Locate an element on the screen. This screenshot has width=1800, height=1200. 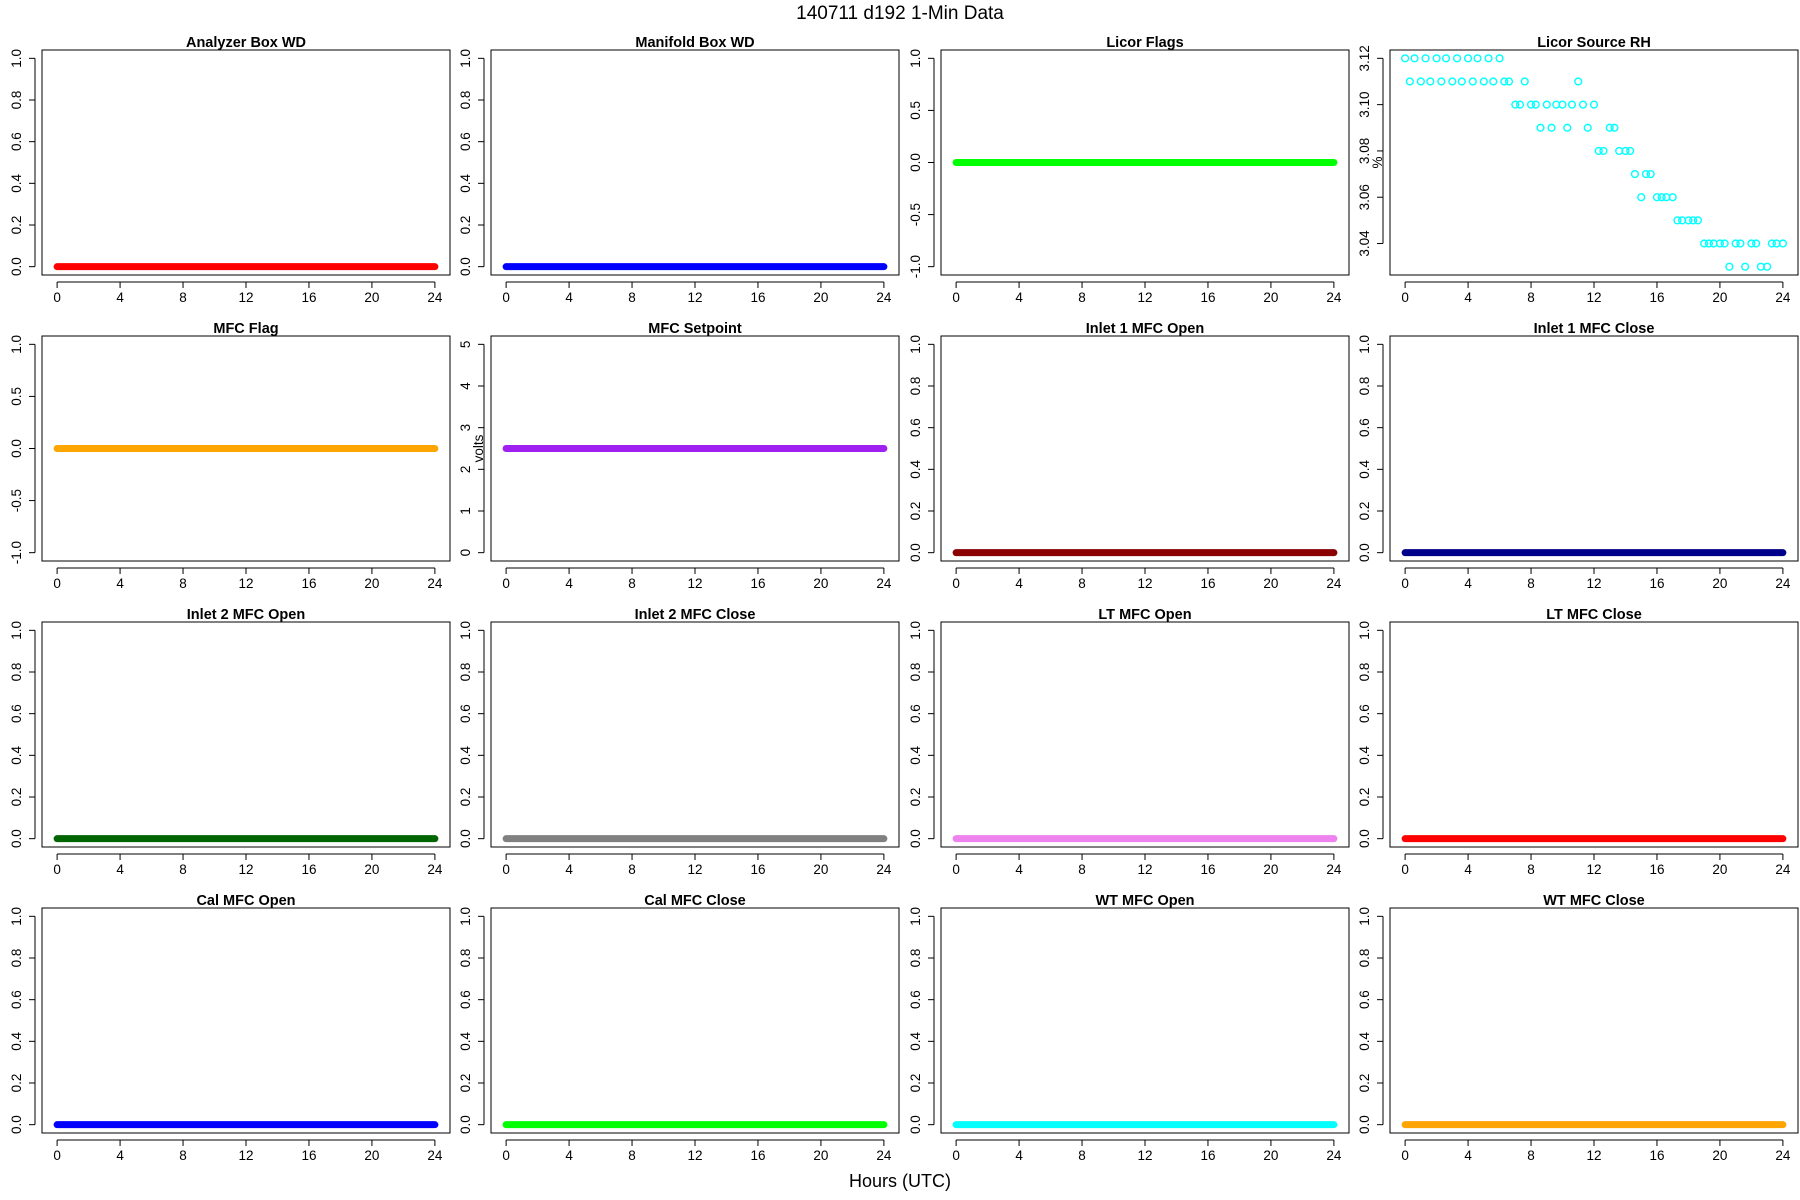
panel-title: Licor Source RH is located at coordinates (1594, 43).